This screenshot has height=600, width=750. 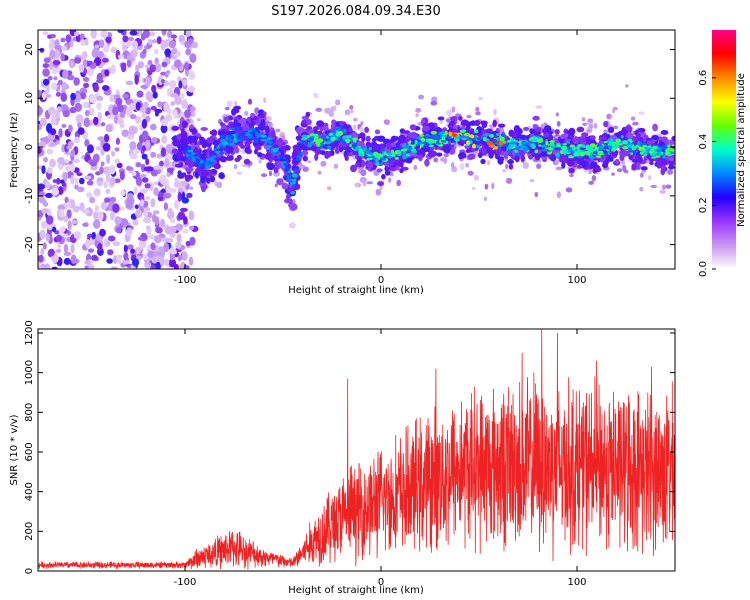 What do you see at coordinates (185, 582) in the screenshot?
I see `snr-x-tick-label: -100` at bounding box center [185, 582].